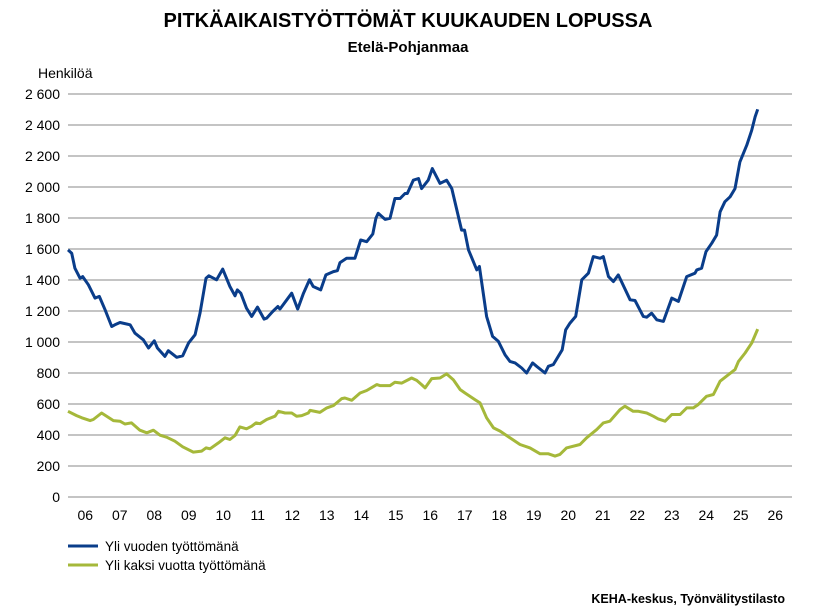 Image resolution: width=815 pixels, height=611 pixels. Describe the element at coordinates (409, 47) in the screenshot. I see `chart-subtitle: Etelä-Pohjanmaa` at that location.